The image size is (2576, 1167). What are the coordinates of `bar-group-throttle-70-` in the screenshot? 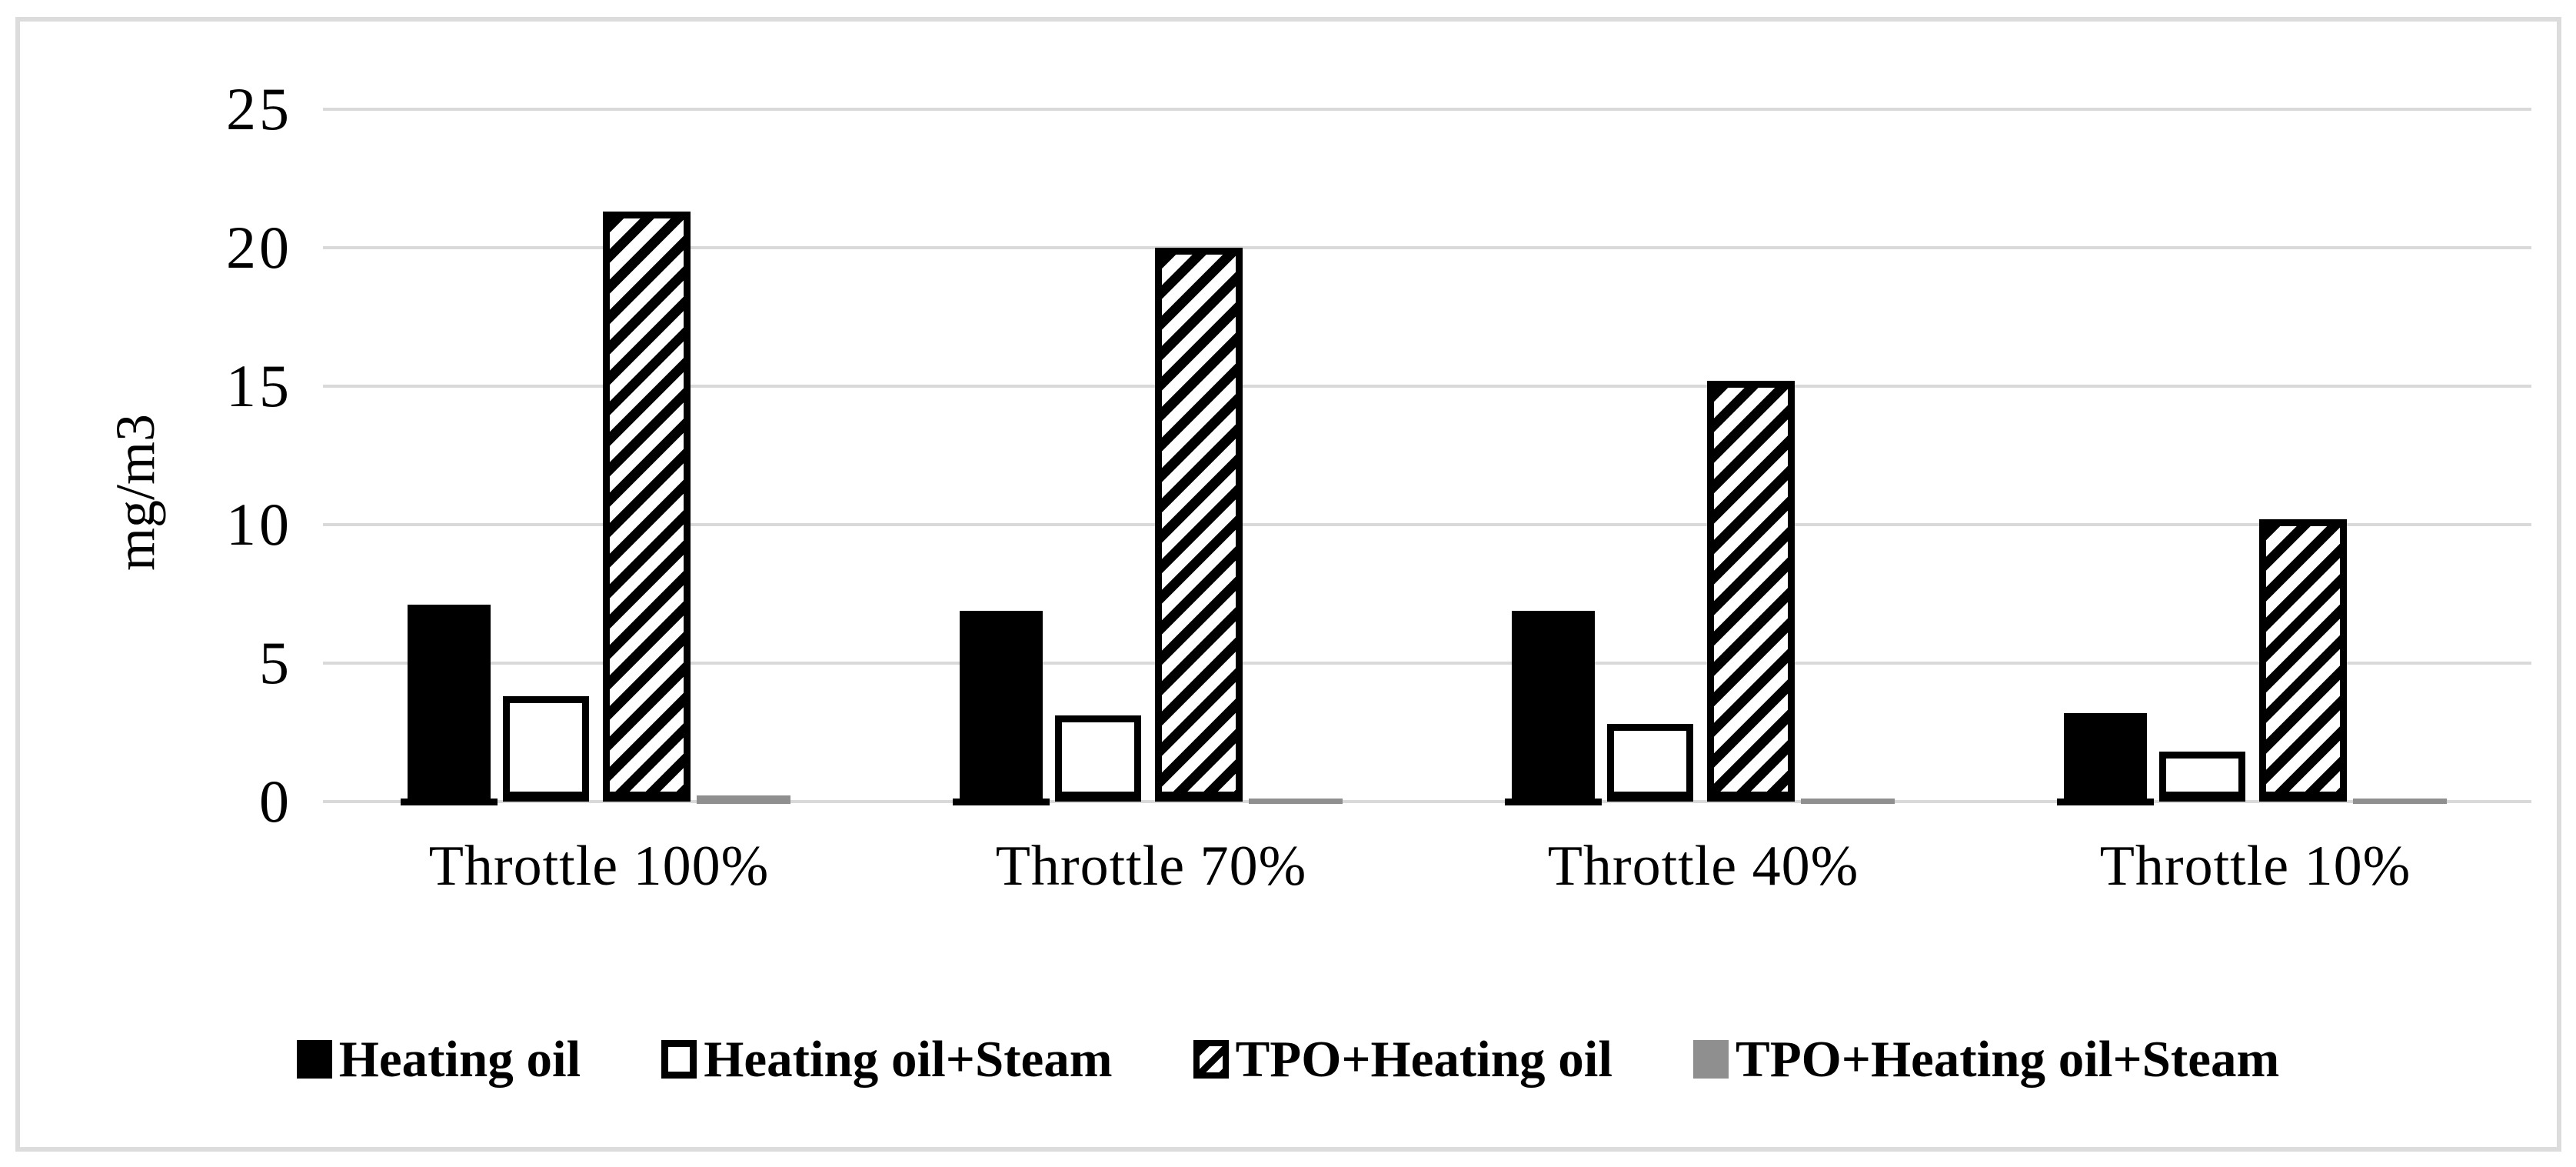 It's located at (1151, 457).